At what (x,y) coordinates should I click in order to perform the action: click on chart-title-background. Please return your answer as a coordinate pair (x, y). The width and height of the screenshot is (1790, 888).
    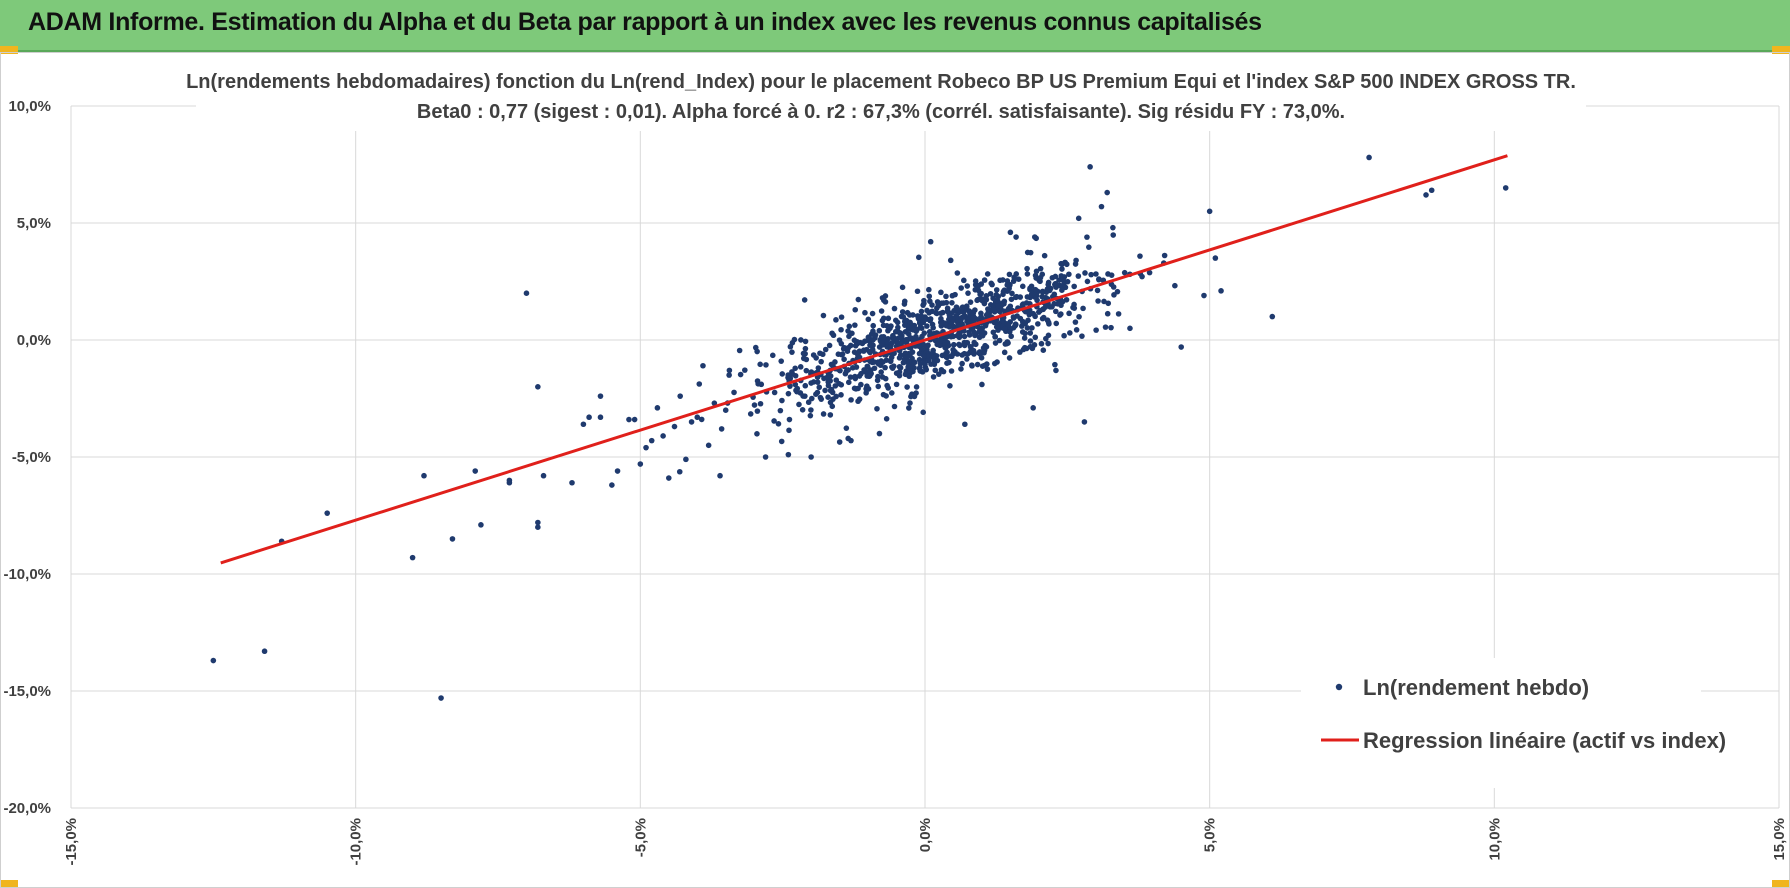
    Looking at the image, I should click on (891, 98).